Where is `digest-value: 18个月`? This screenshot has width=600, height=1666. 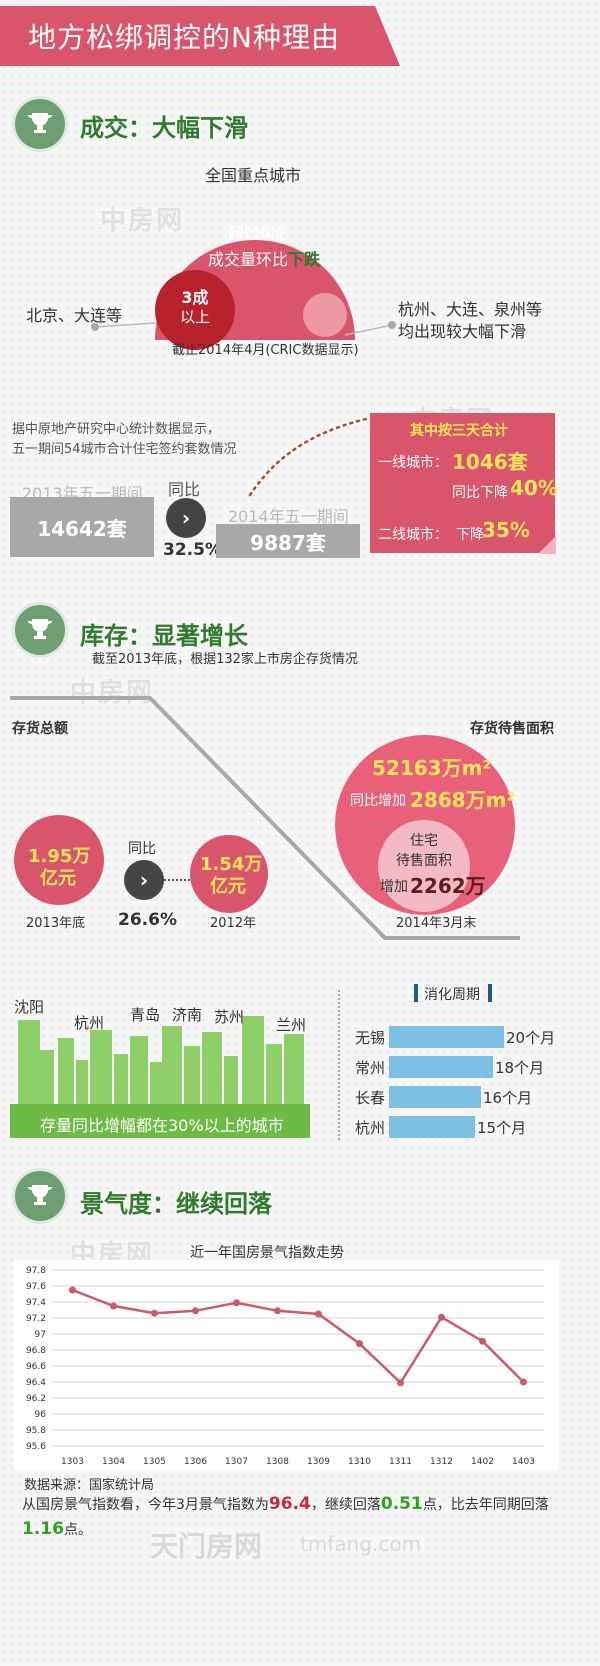
digest-value: 18个月 is located at coordinates (520, 1067).